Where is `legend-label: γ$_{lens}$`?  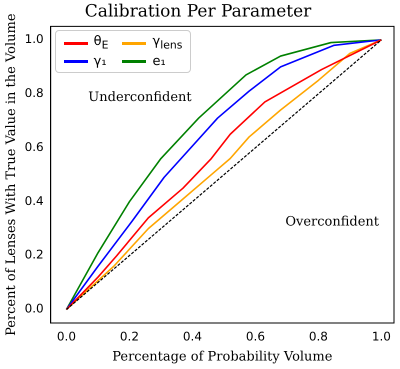
legend-label: γ$_{lens}$ is located at coordinates (167, 43).